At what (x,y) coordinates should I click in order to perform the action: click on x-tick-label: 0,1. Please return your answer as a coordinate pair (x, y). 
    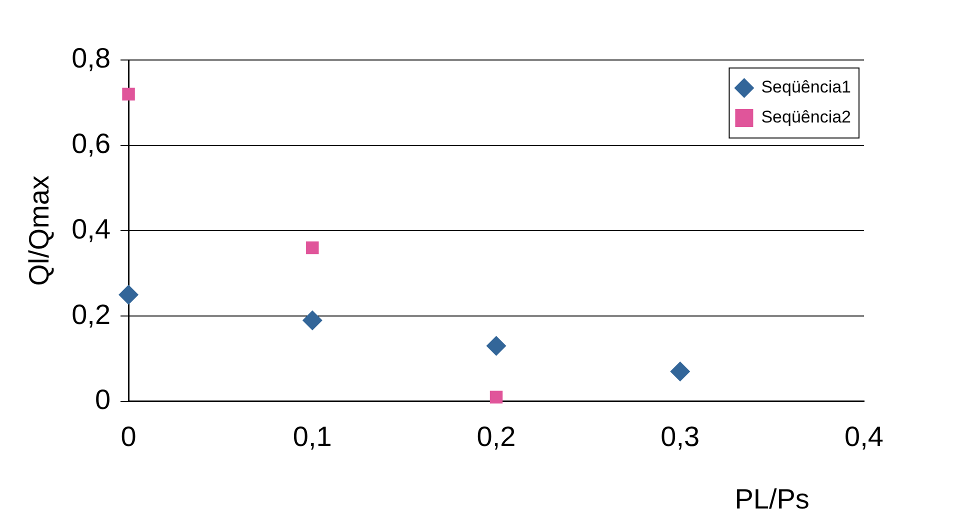
    Looking at the image, I should click on (312, 436).